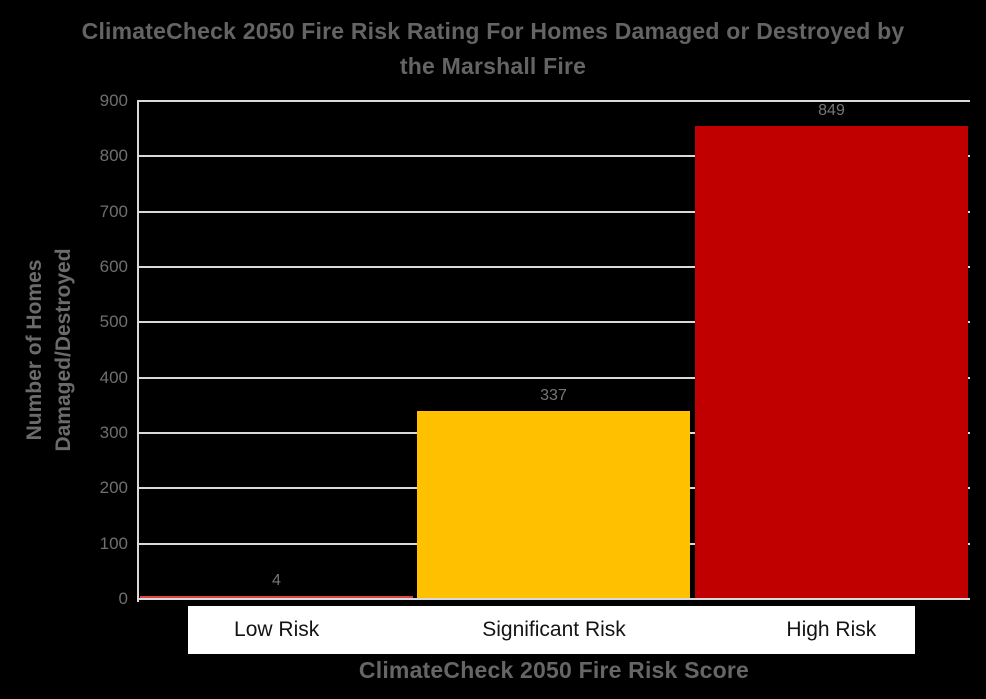 This screenshot has width=986, height=699. Describe the element at coordinates (113, 543) in the screenshot. I see `y-tick-label-100: 100` at that location.